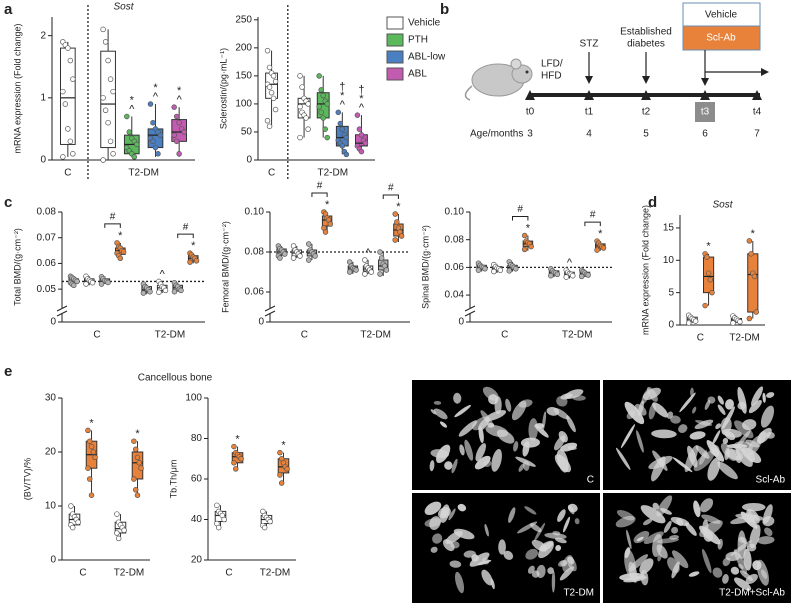  I want to click on chart-title: Sost, so click(722, 205).